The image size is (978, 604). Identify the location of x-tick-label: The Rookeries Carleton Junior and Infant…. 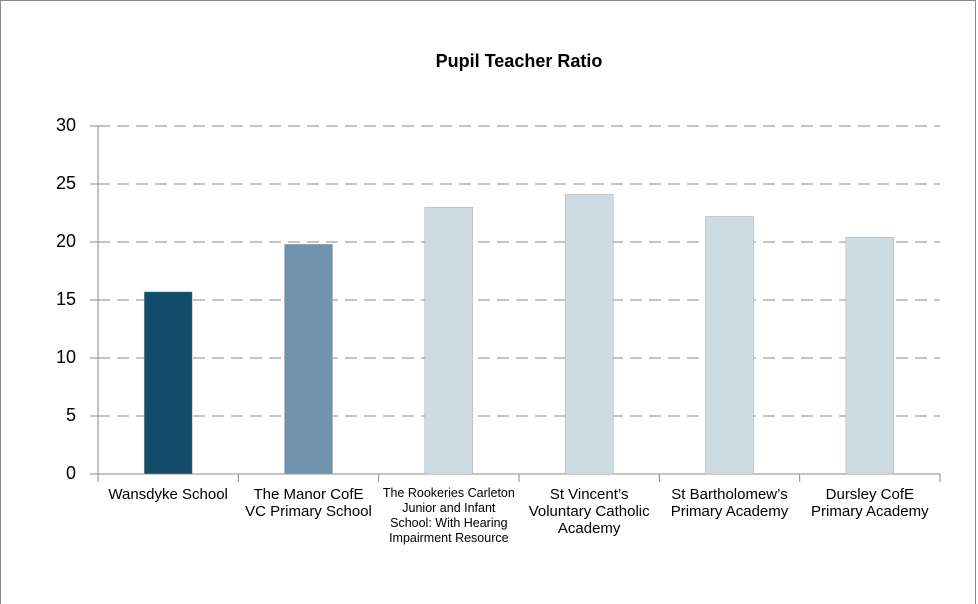
(448, 515).